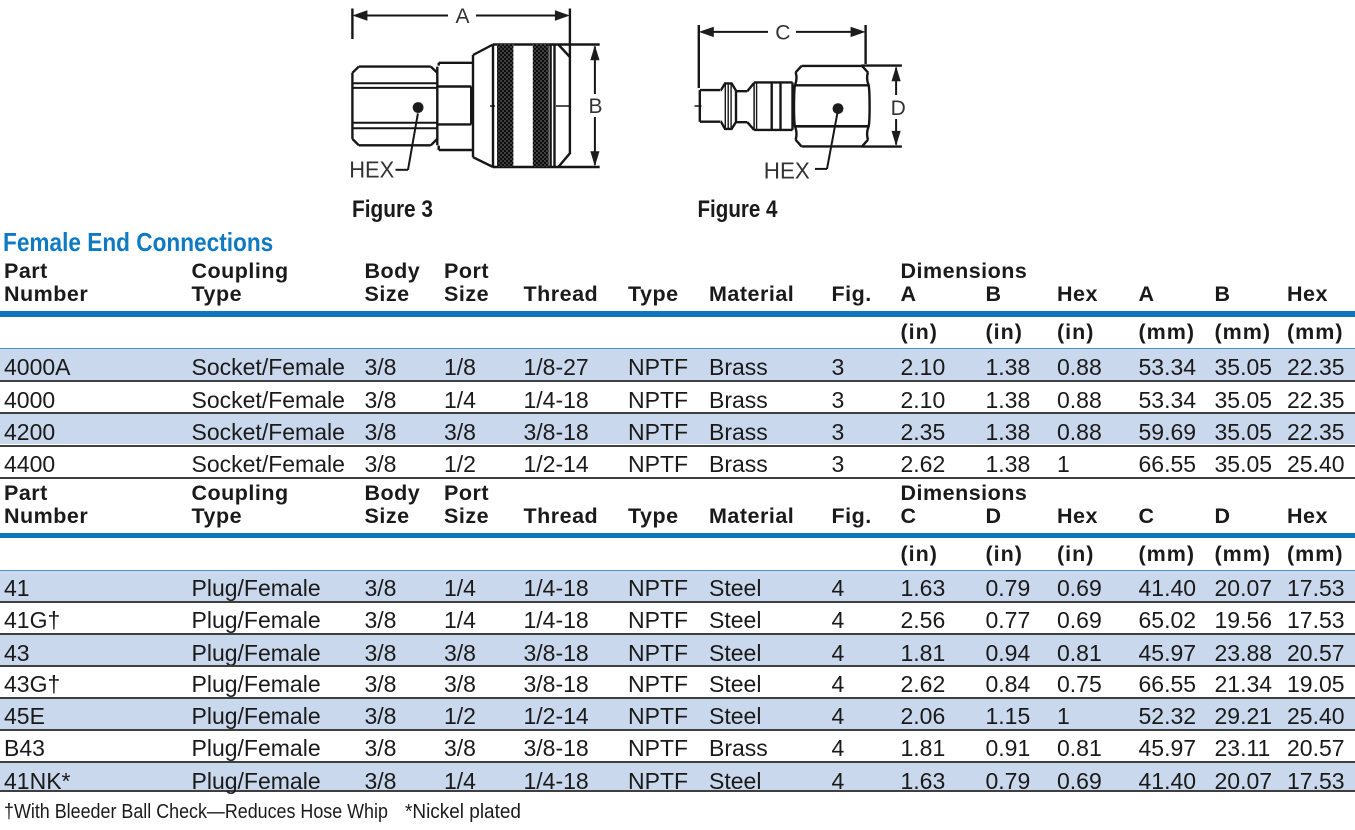  I want to click on svg-text: B, so click(596, 106).